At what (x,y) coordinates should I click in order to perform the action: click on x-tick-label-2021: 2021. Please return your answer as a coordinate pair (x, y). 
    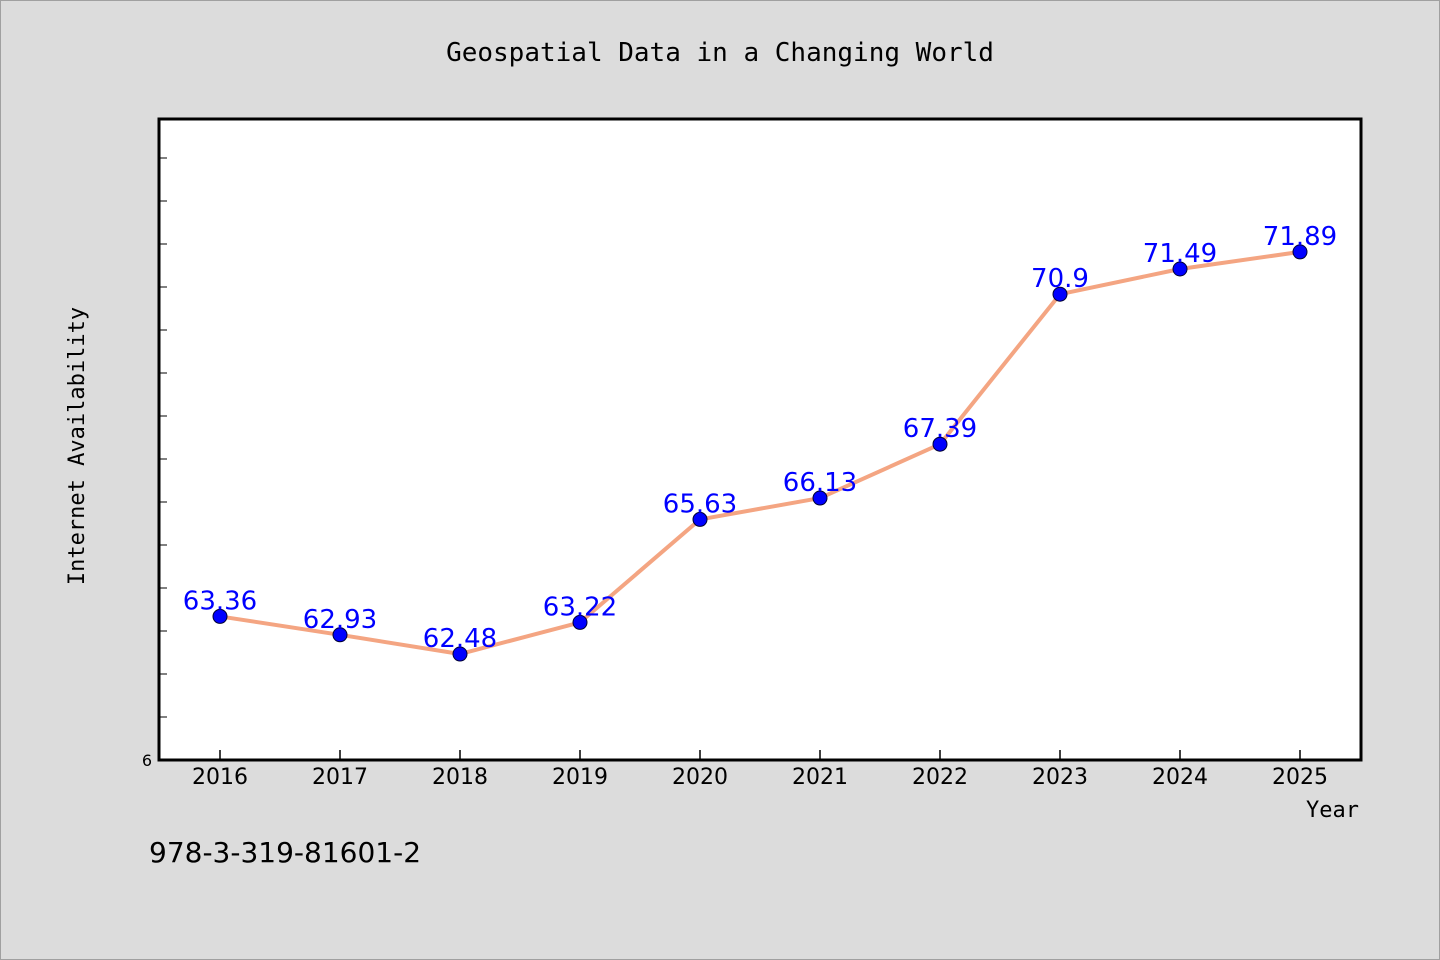
    Looking at the image, I should click on (820, 777).